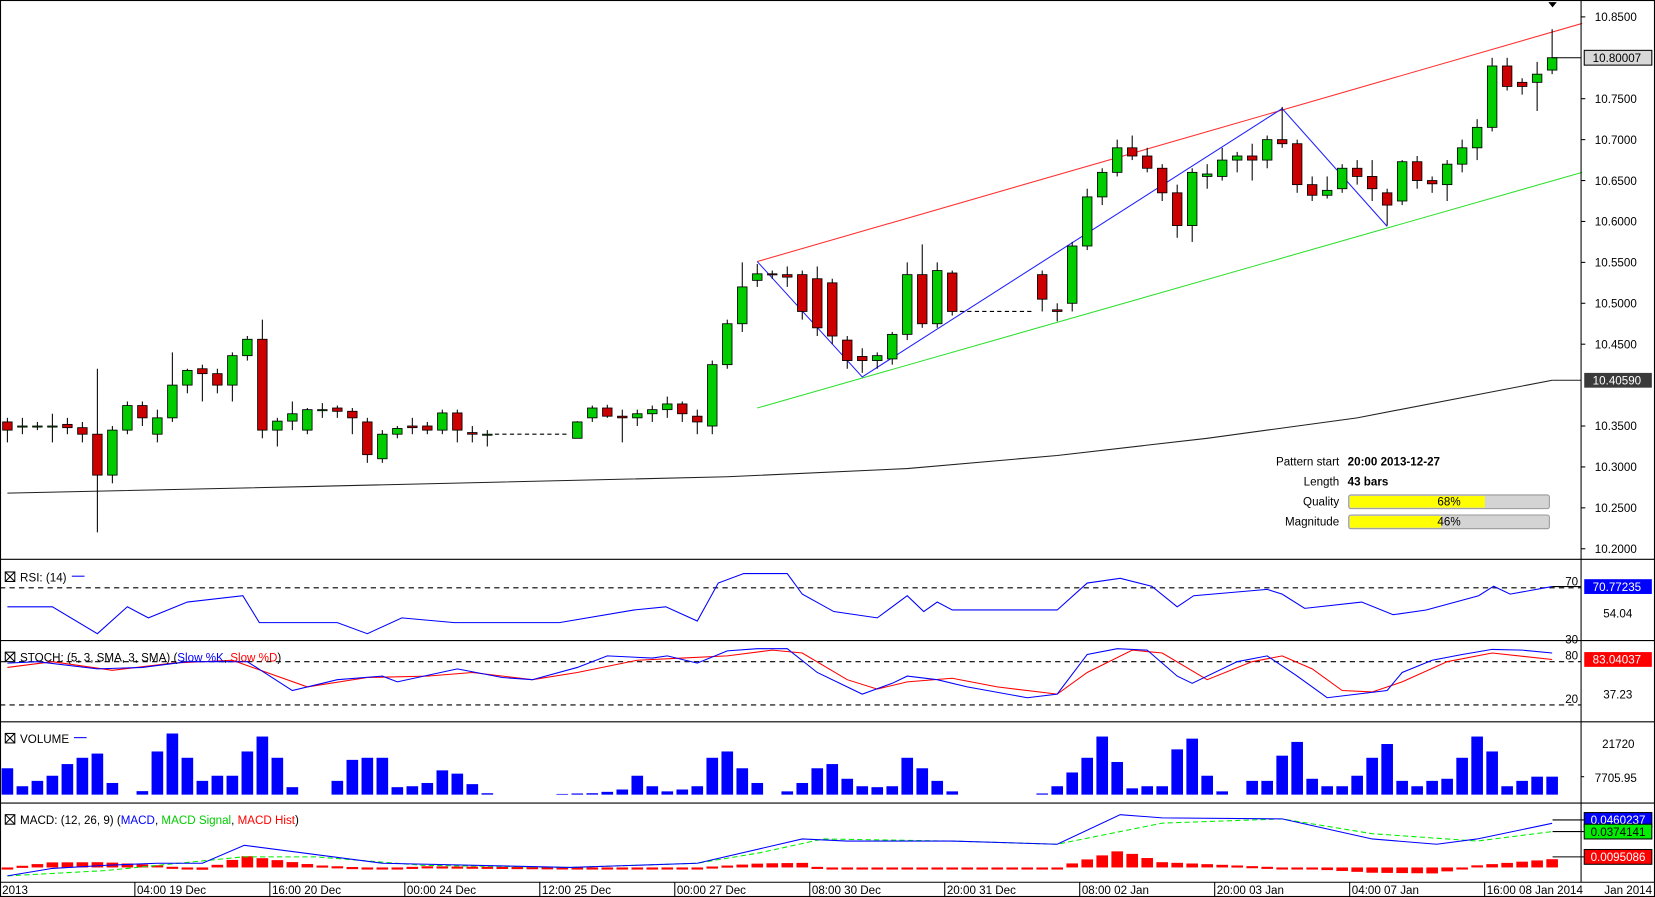 This screenshot has height=897, width=1655. I want to click on rsi-toggle, so click(10, 576).